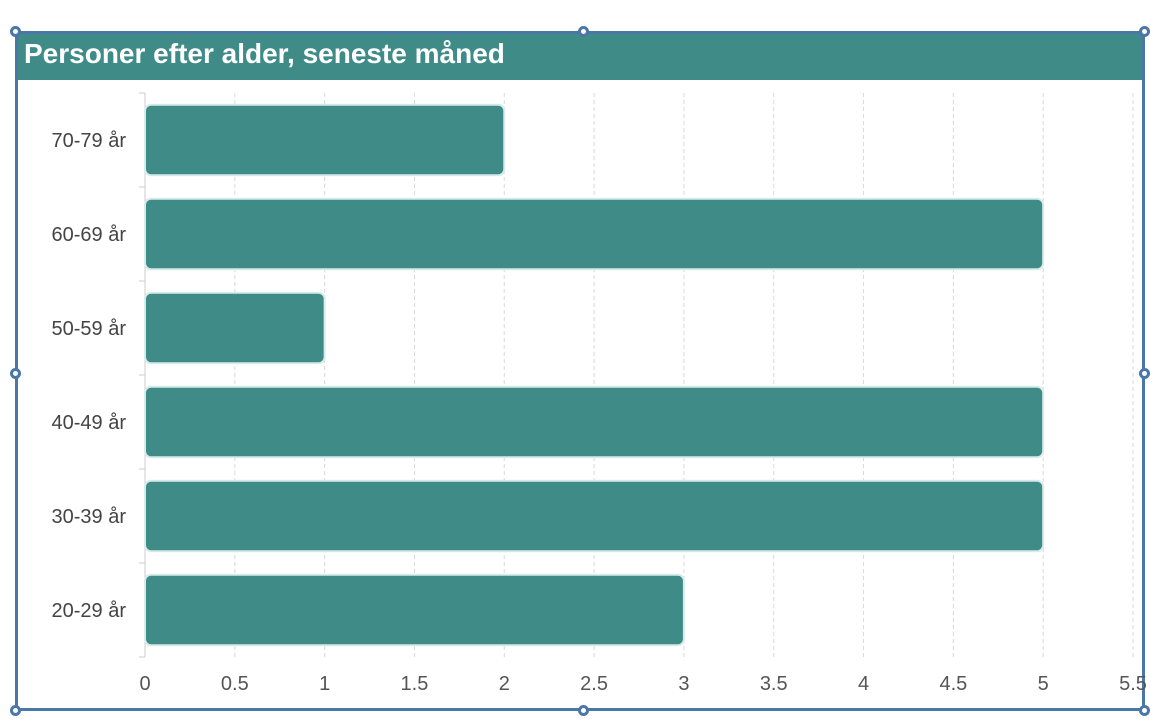  I want to click on y-category-label: 70-79 år, so click(89, 141).